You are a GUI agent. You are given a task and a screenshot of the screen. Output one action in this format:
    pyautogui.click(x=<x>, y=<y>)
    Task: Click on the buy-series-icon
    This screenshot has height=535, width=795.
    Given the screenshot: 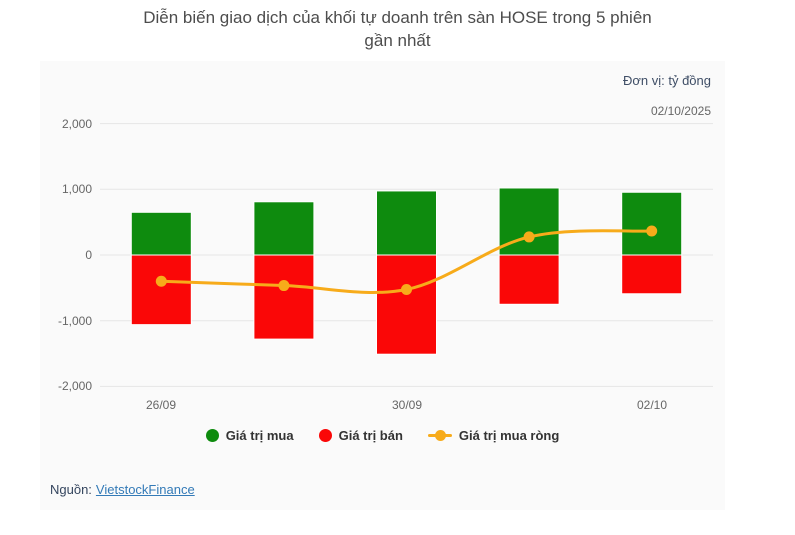 What is the action you would take?
    pyautogui.click(x=212, y=435)
    